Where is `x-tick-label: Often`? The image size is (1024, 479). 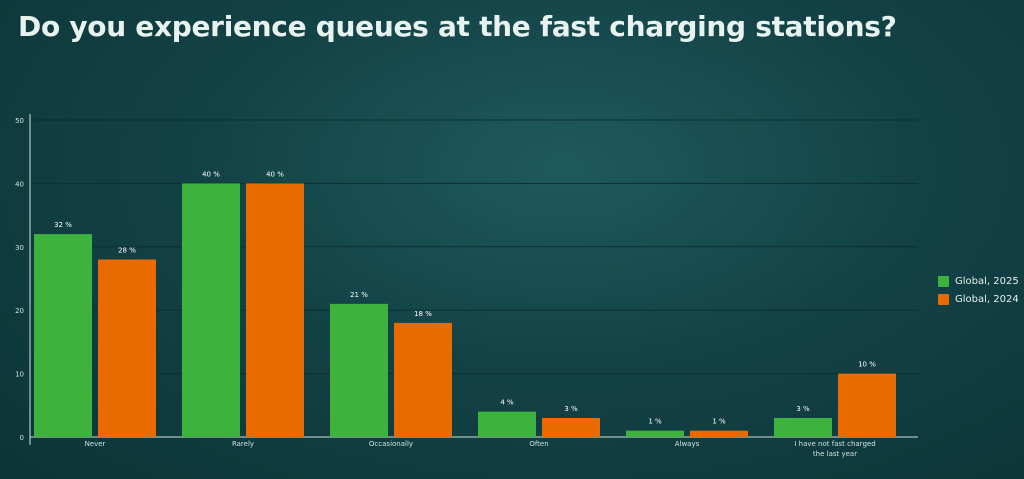 x-tick-label: Often is located at coordinates (538, 444).